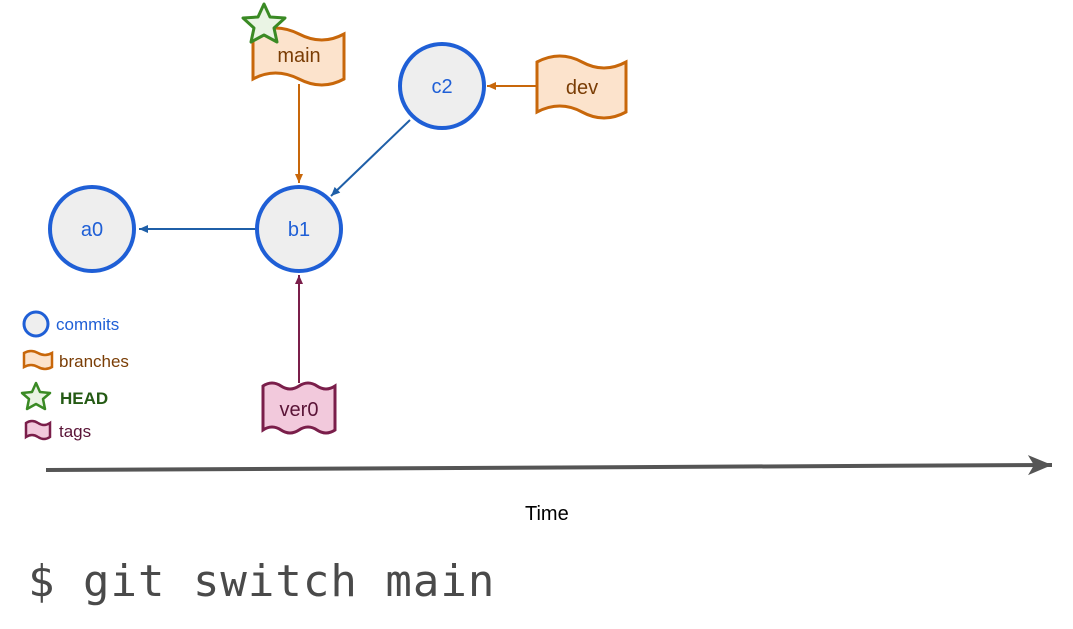  Describe the element at coordinates (370, 158) in the screenshot. I see `edge-c2-to-b1` at that location.